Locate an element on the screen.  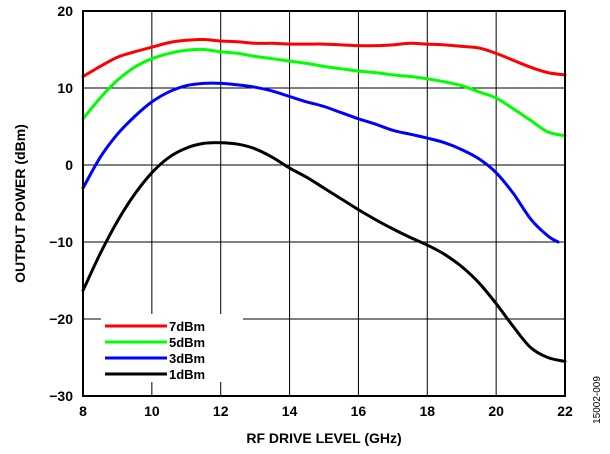
x-tick-labels: 8 10 12 14 16 18 20 22 is located at coordinates (326, 411).